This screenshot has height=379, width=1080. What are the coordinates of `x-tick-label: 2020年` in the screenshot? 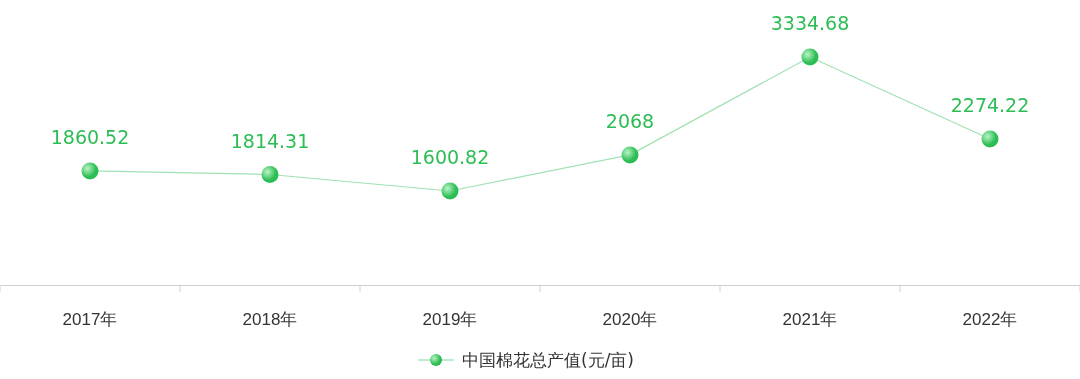 It's located at (630, 320).